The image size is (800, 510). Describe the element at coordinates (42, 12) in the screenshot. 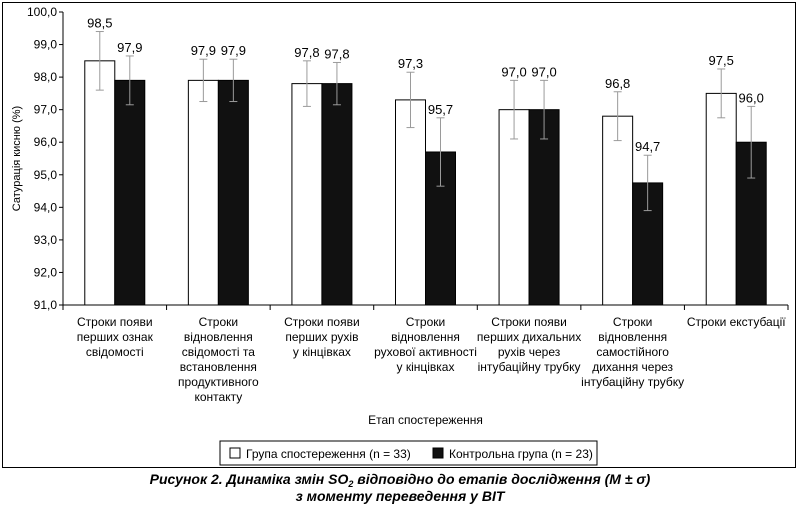

I see `y-tick-label: 100,0` at that location.